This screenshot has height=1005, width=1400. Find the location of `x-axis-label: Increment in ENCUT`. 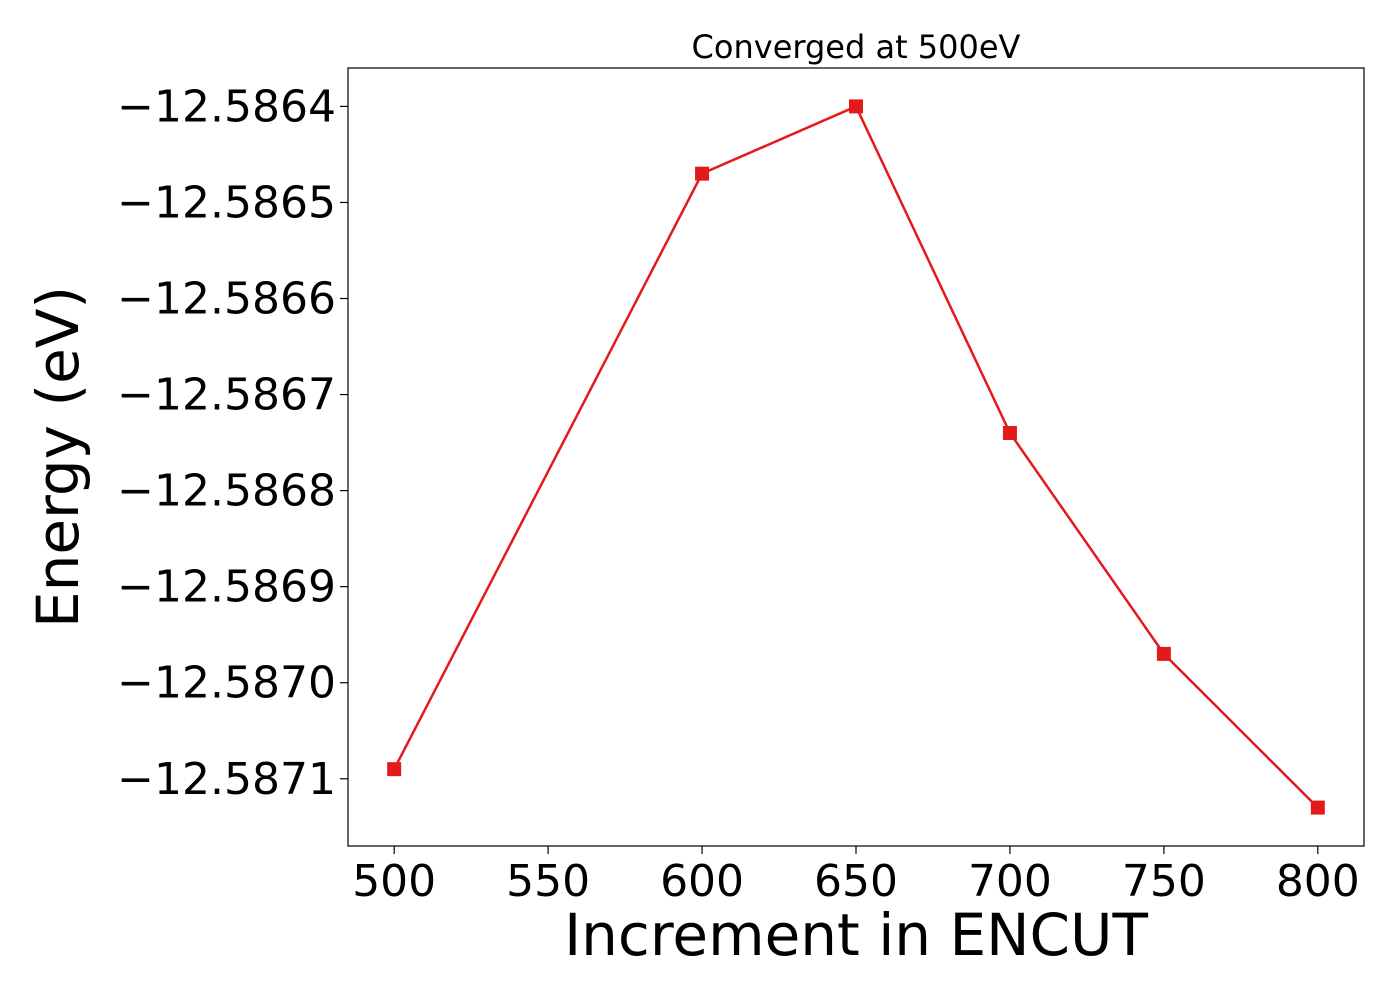

x-axis-label: Increment in ENCUT is located at coordinates (856, 935).